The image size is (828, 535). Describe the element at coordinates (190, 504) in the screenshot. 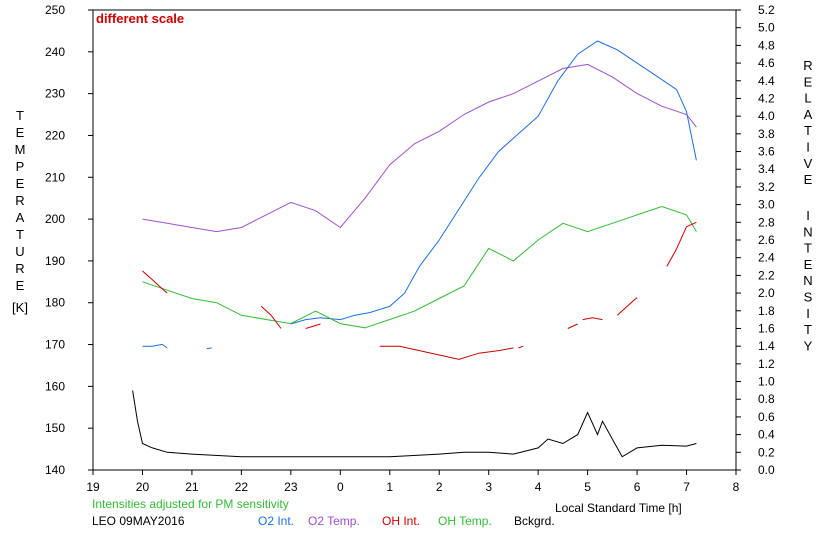

I see `pm-note: Intensities adjusted for PM sensitivity` at that location.